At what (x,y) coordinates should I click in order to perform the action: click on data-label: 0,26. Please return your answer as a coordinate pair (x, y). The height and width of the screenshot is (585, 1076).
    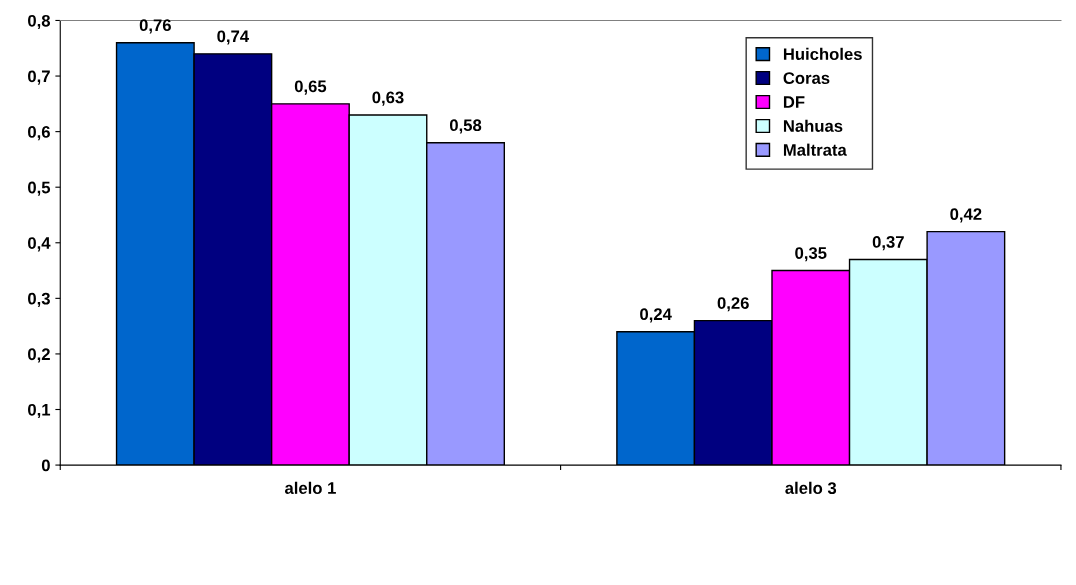
    Looking at the image, I should click on (733, 304).